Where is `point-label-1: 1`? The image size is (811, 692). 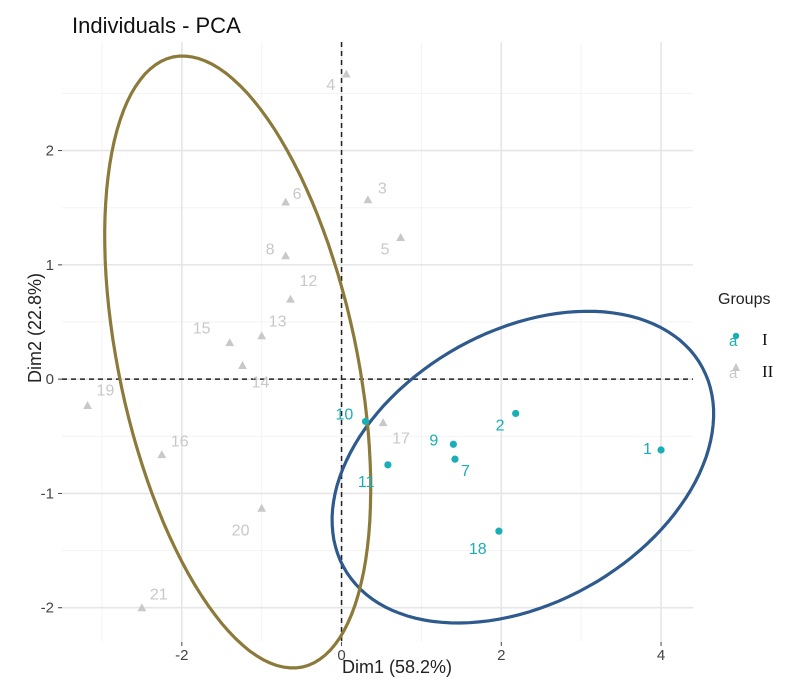
point-label-1: 1 is located at coordinates (647, 449).